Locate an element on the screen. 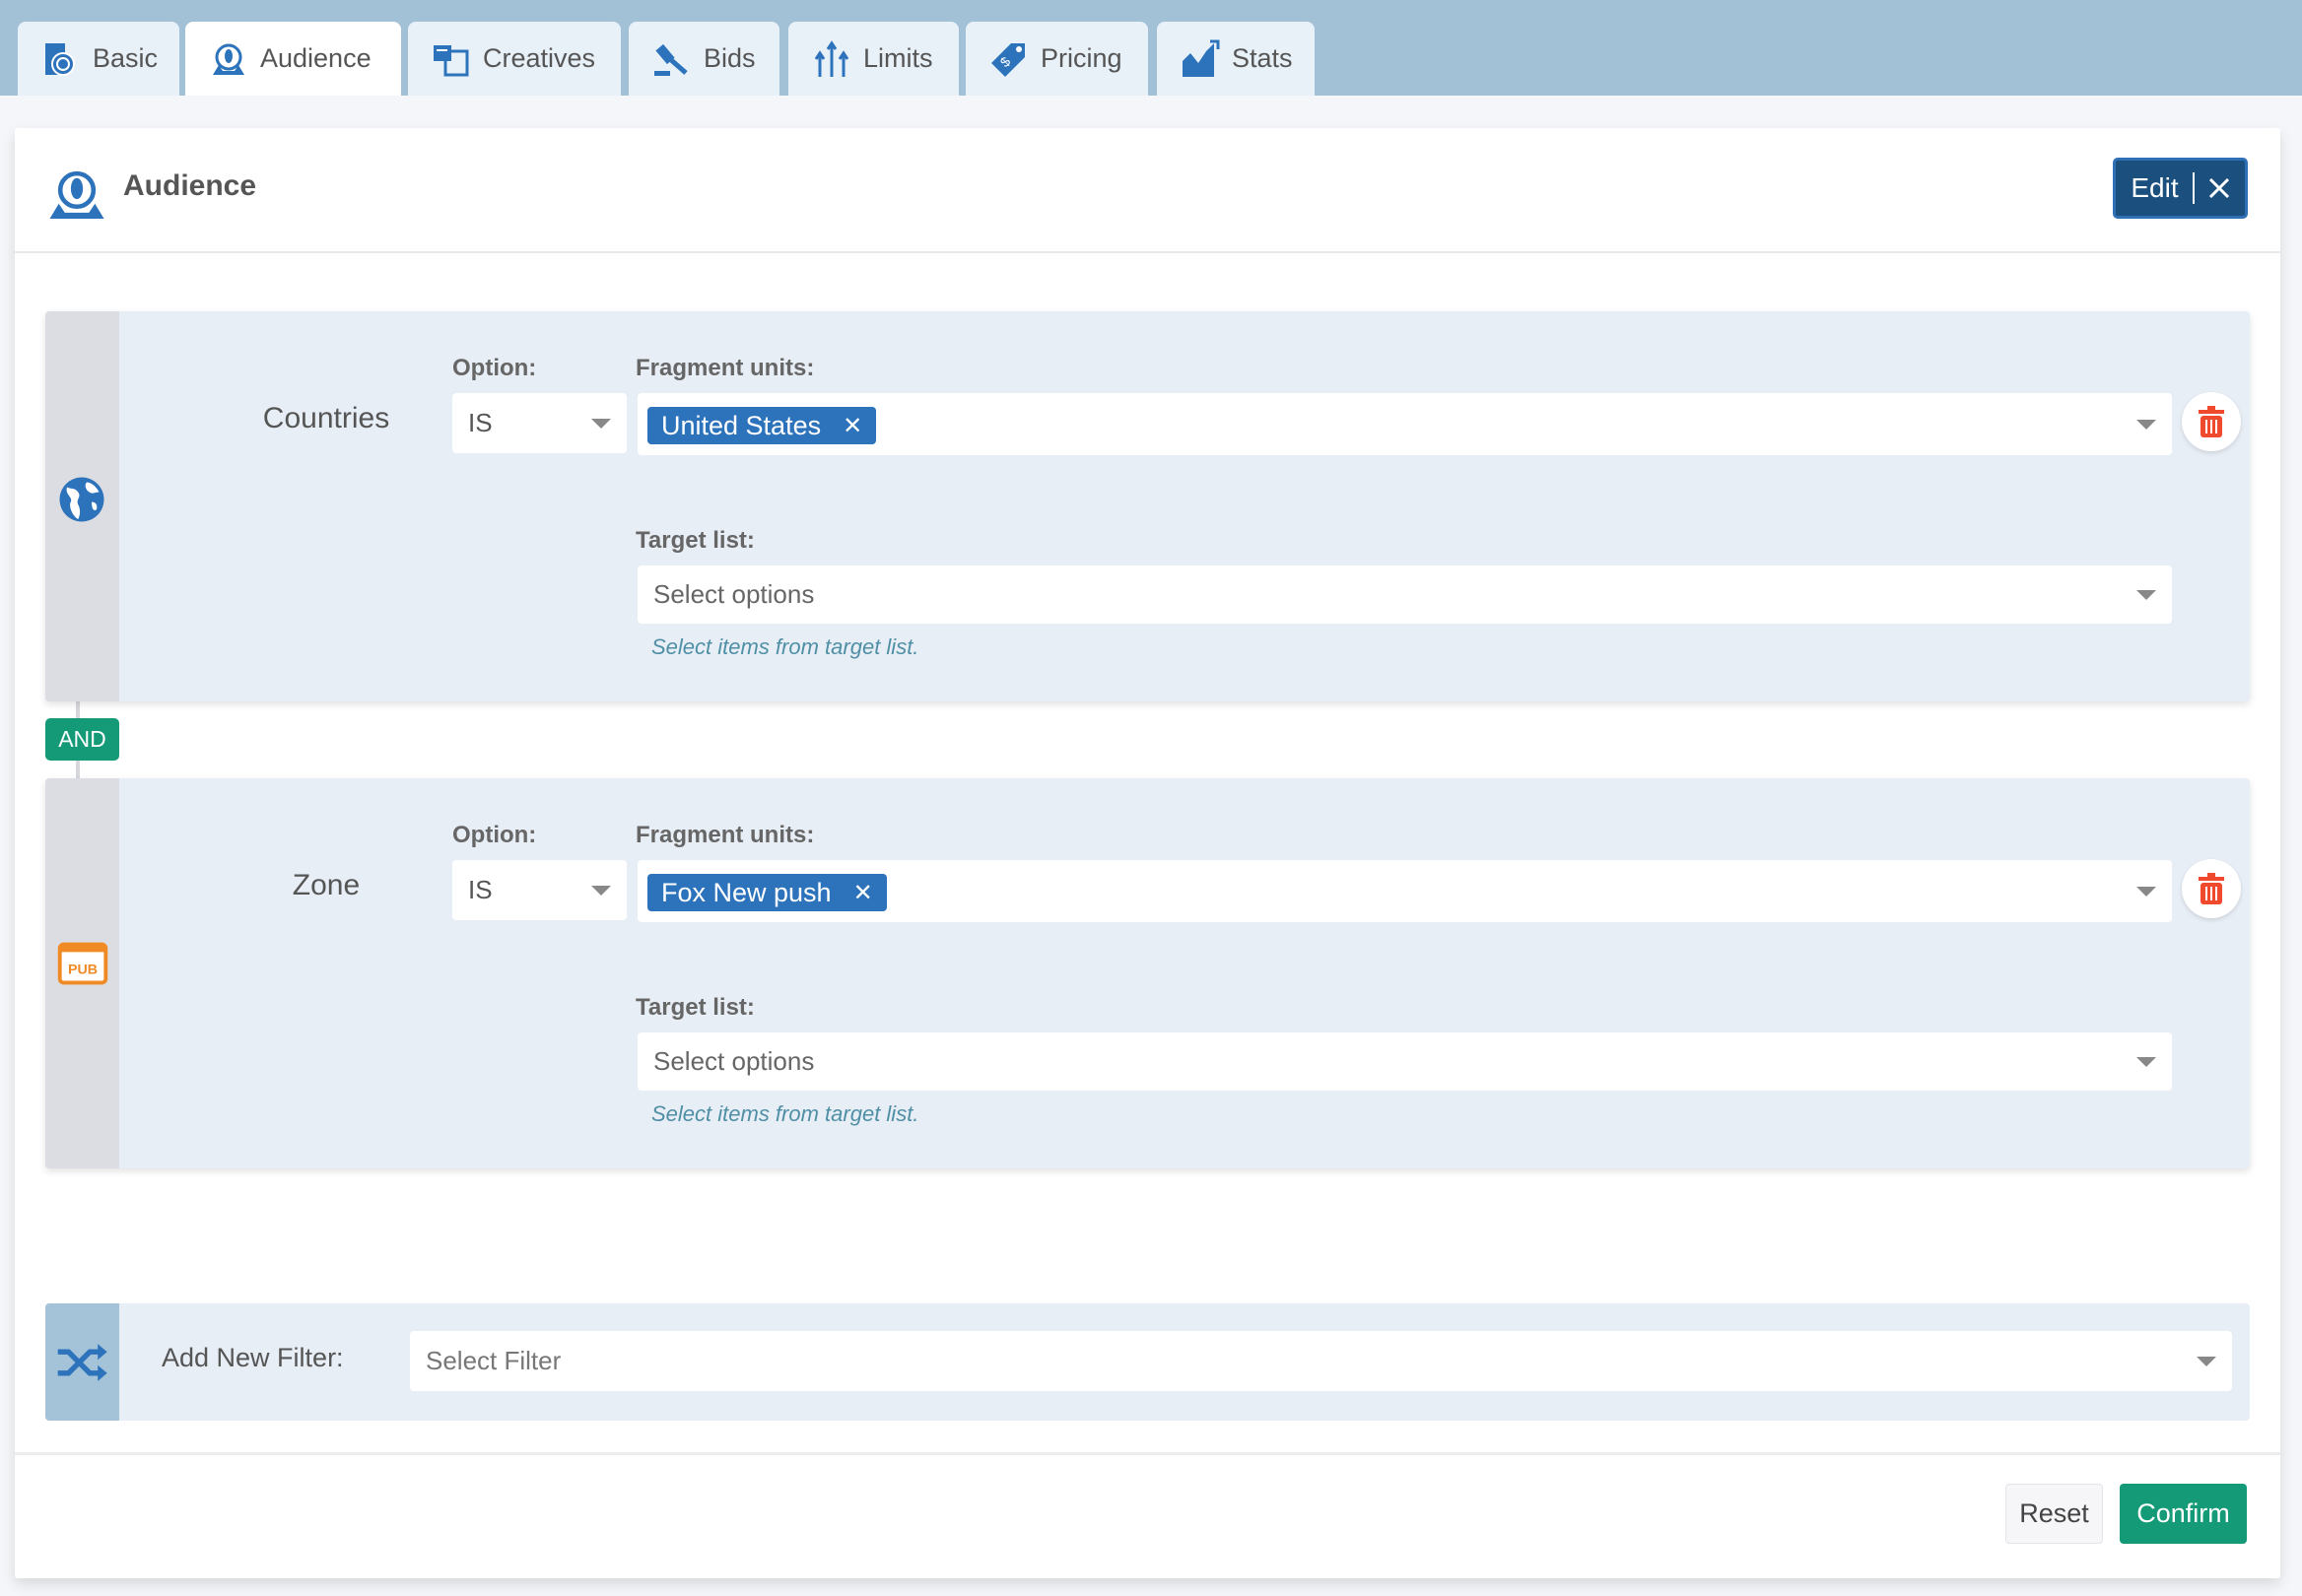 The image size is (2302, 1596). tab-audience: Audience is located at coordinates (293, 59).